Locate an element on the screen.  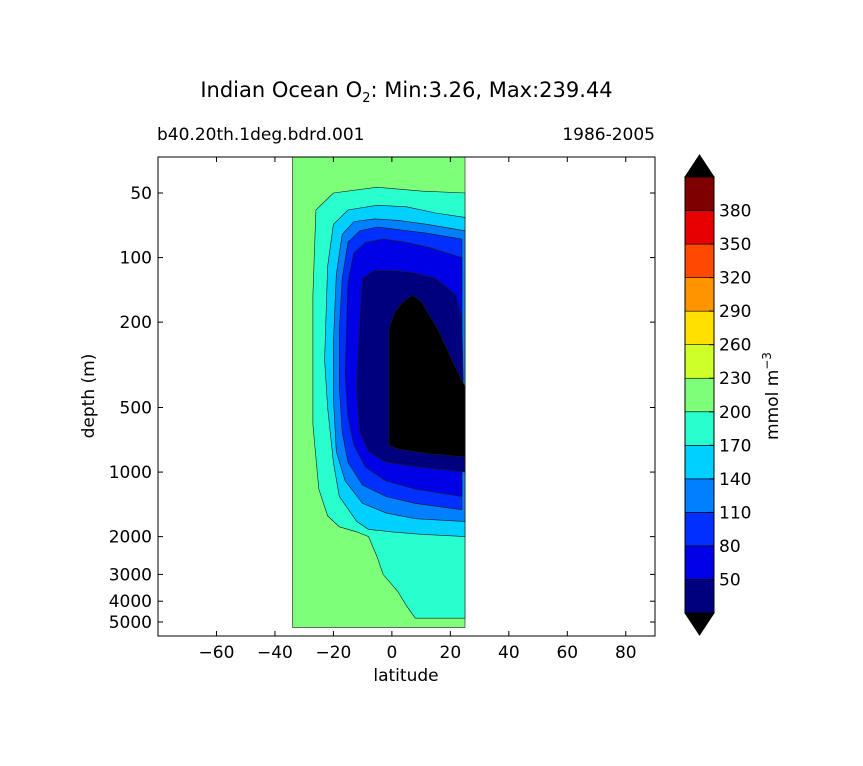
colorbar-tick-label: 50 is located at coordinates (730, 580).